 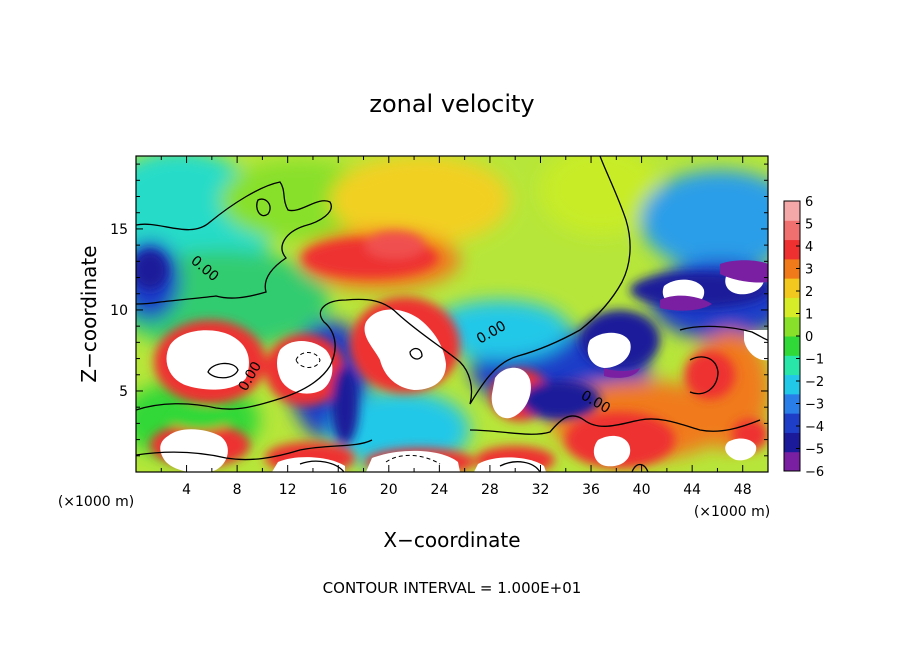 I want to click on y-tick-label: 5, so click(x=123, y=392).